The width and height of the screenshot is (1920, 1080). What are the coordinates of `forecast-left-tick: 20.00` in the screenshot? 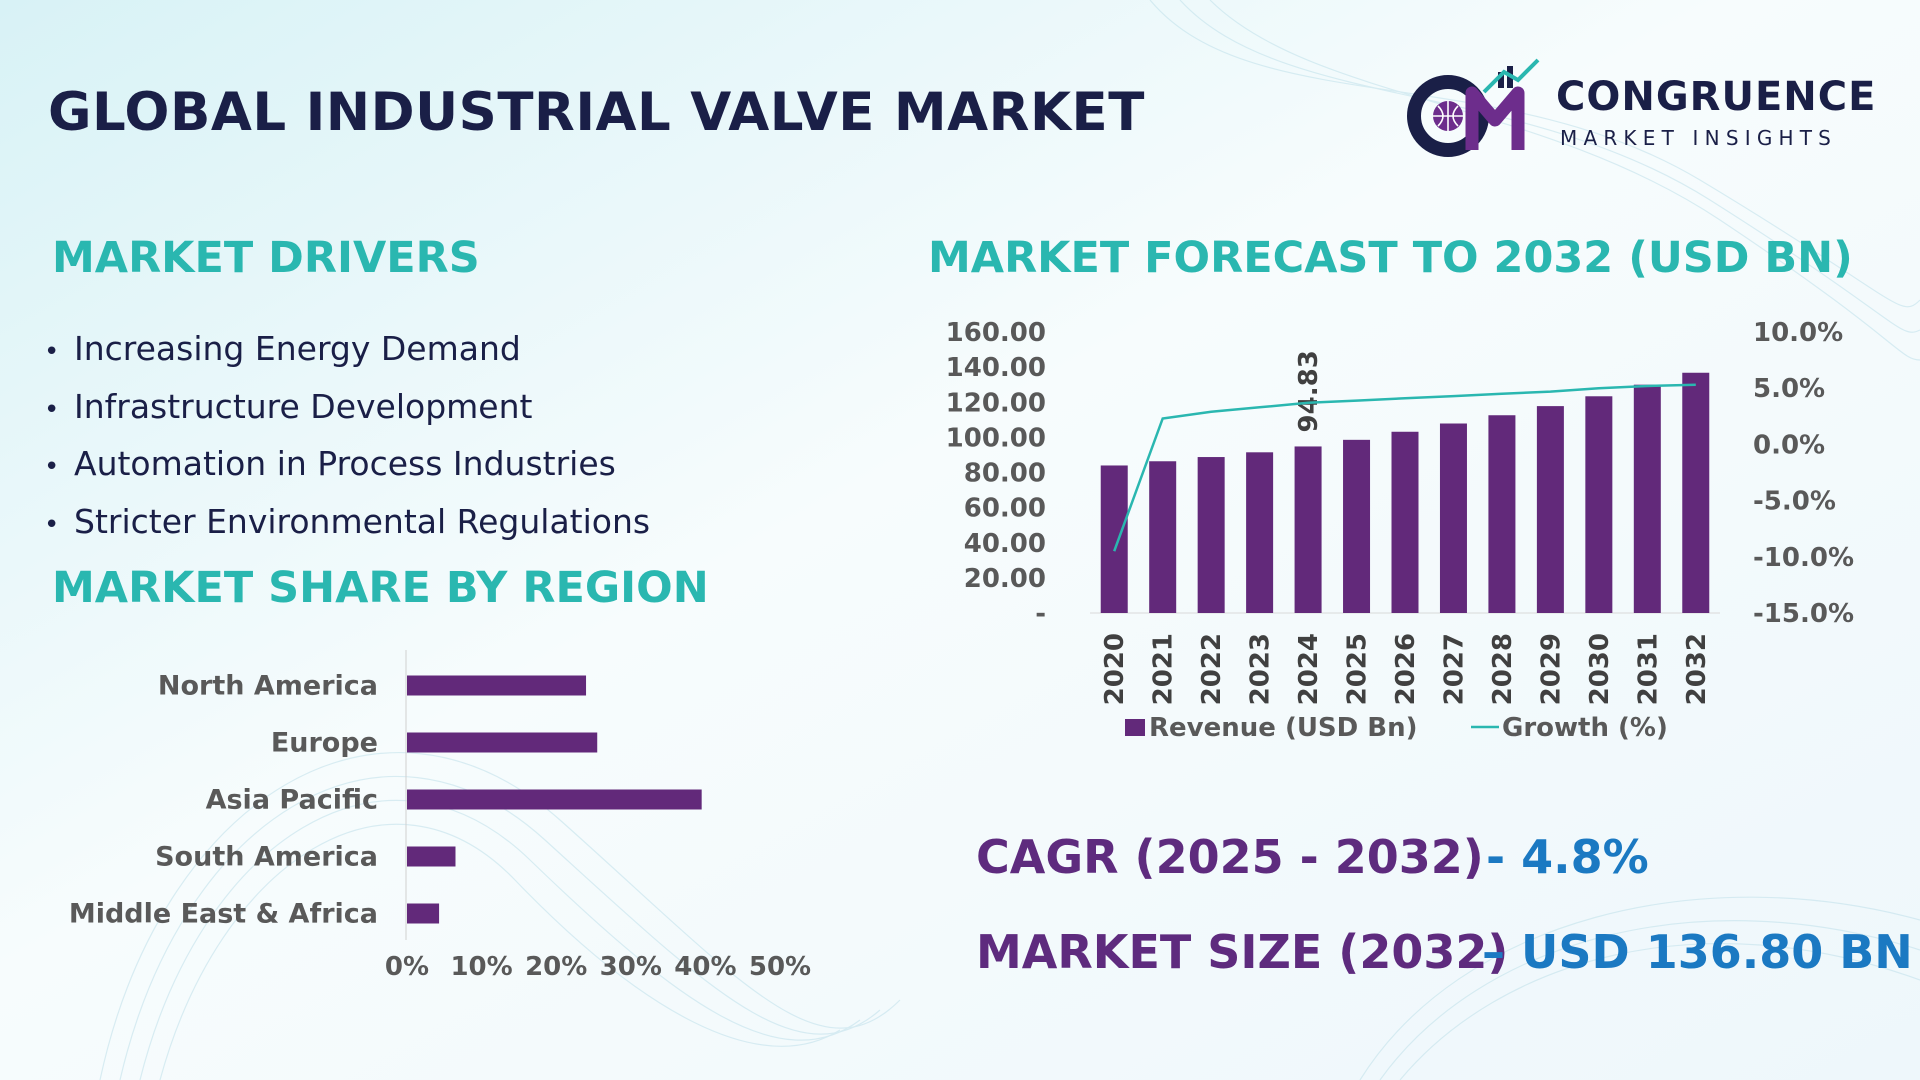 It's located at (1005, 579).